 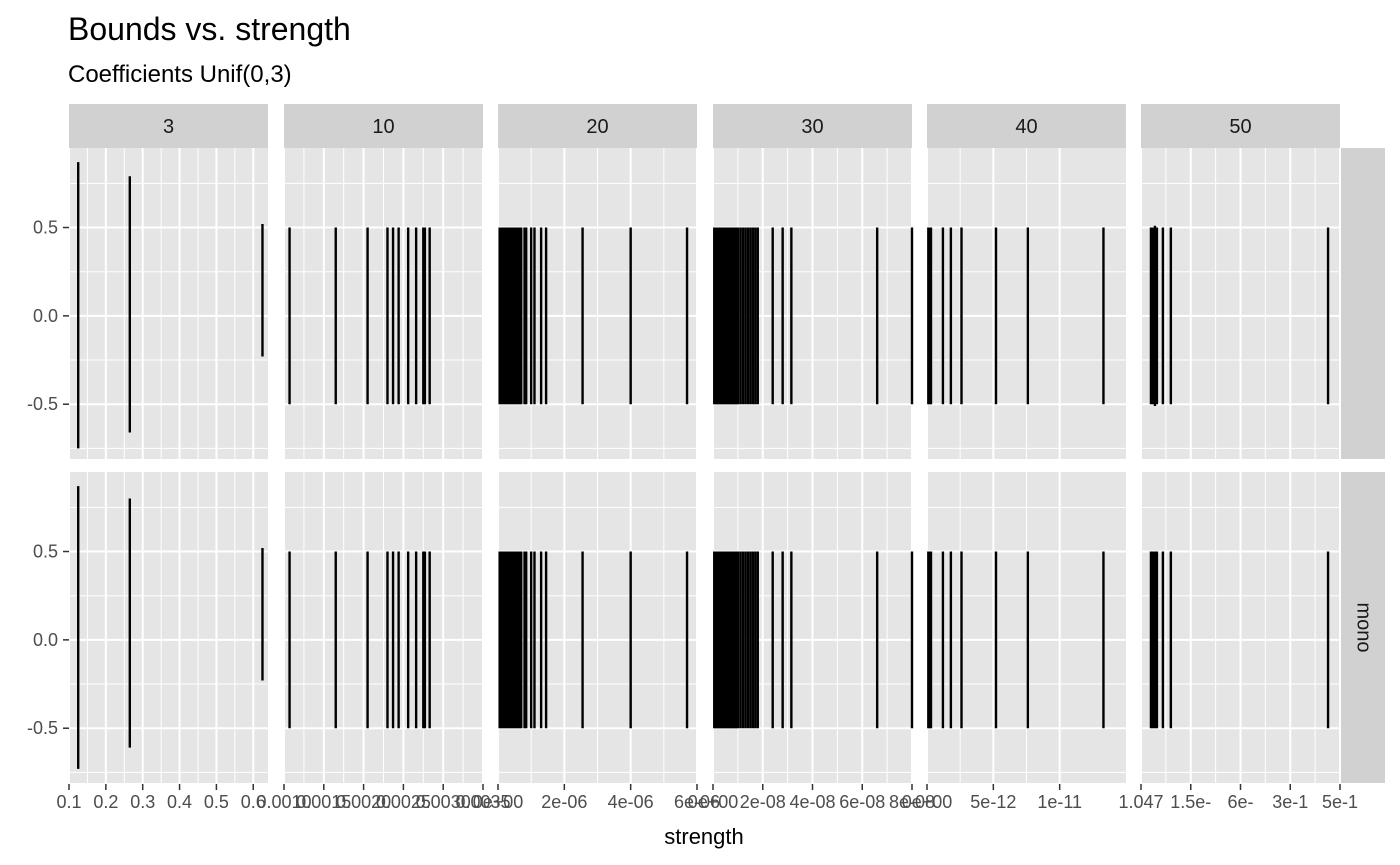 I want to click on facet-strip-label: 50, so click(x=1240, y=127).